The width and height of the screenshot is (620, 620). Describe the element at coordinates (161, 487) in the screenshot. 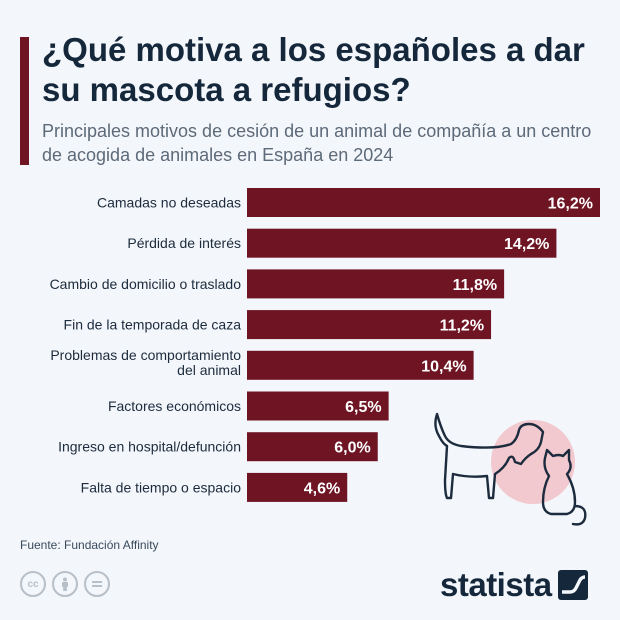

I see `category-label: Falta de tiempo o espacio` at that location.